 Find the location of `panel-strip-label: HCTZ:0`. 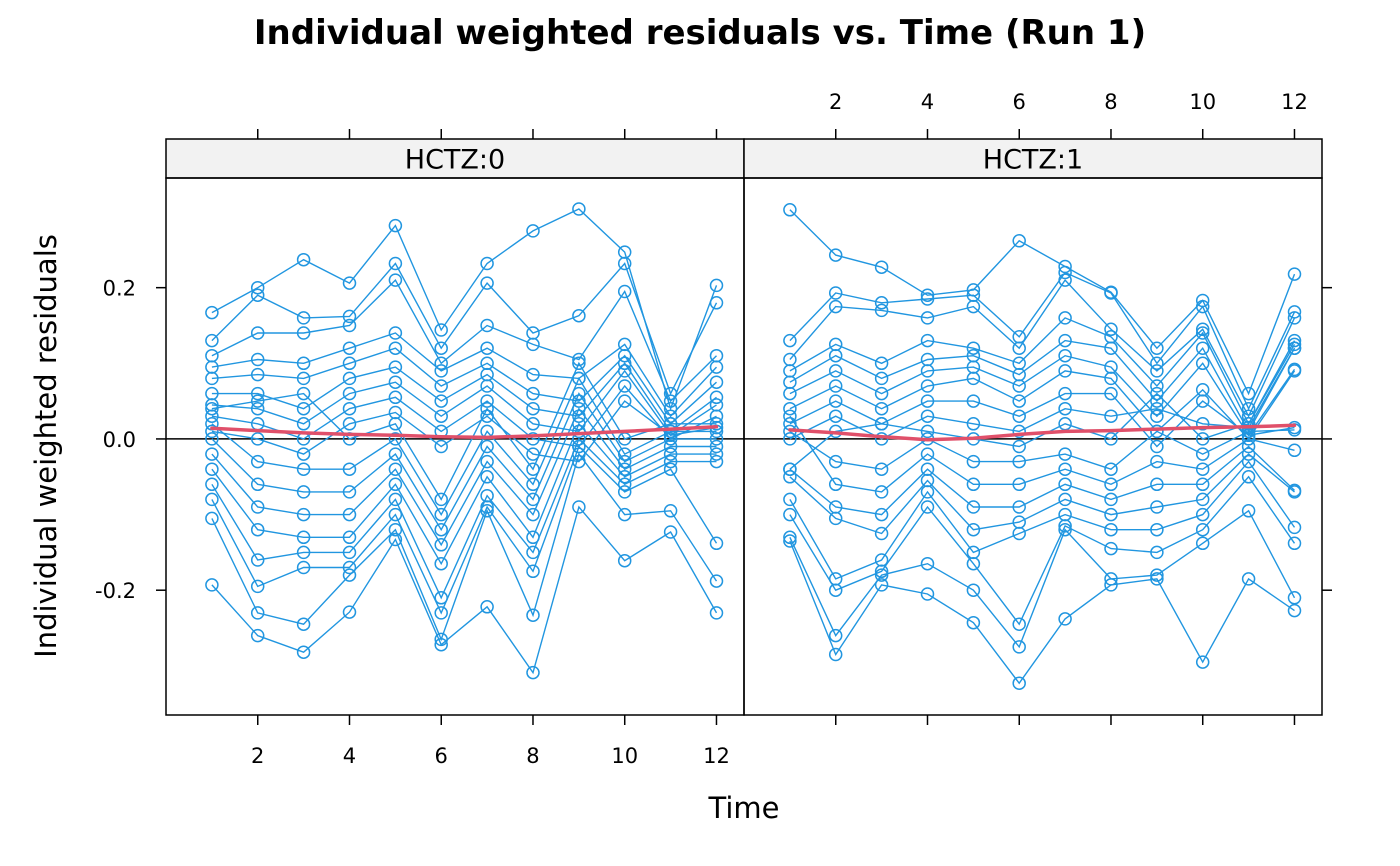

panel-strip-label: HCTZ:0 is located at coordinates (455, 160).